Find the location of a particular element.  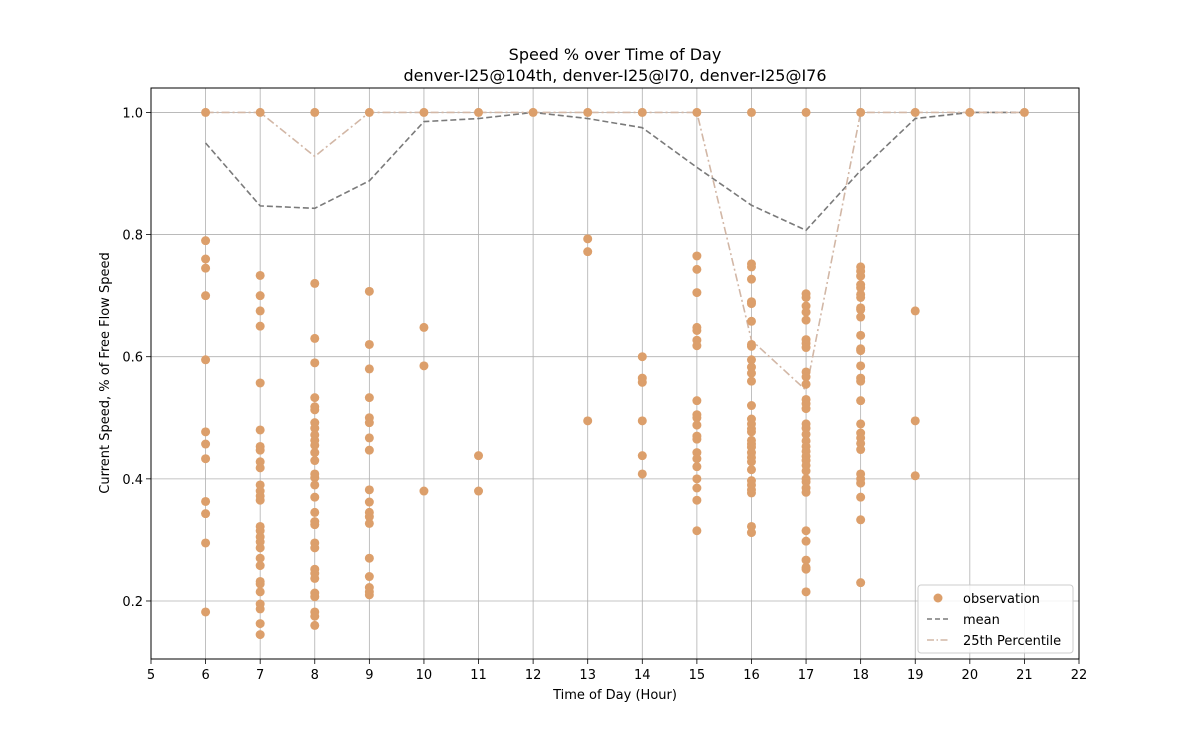

x-tick-label: 20 is located at coordinates (970, 675).